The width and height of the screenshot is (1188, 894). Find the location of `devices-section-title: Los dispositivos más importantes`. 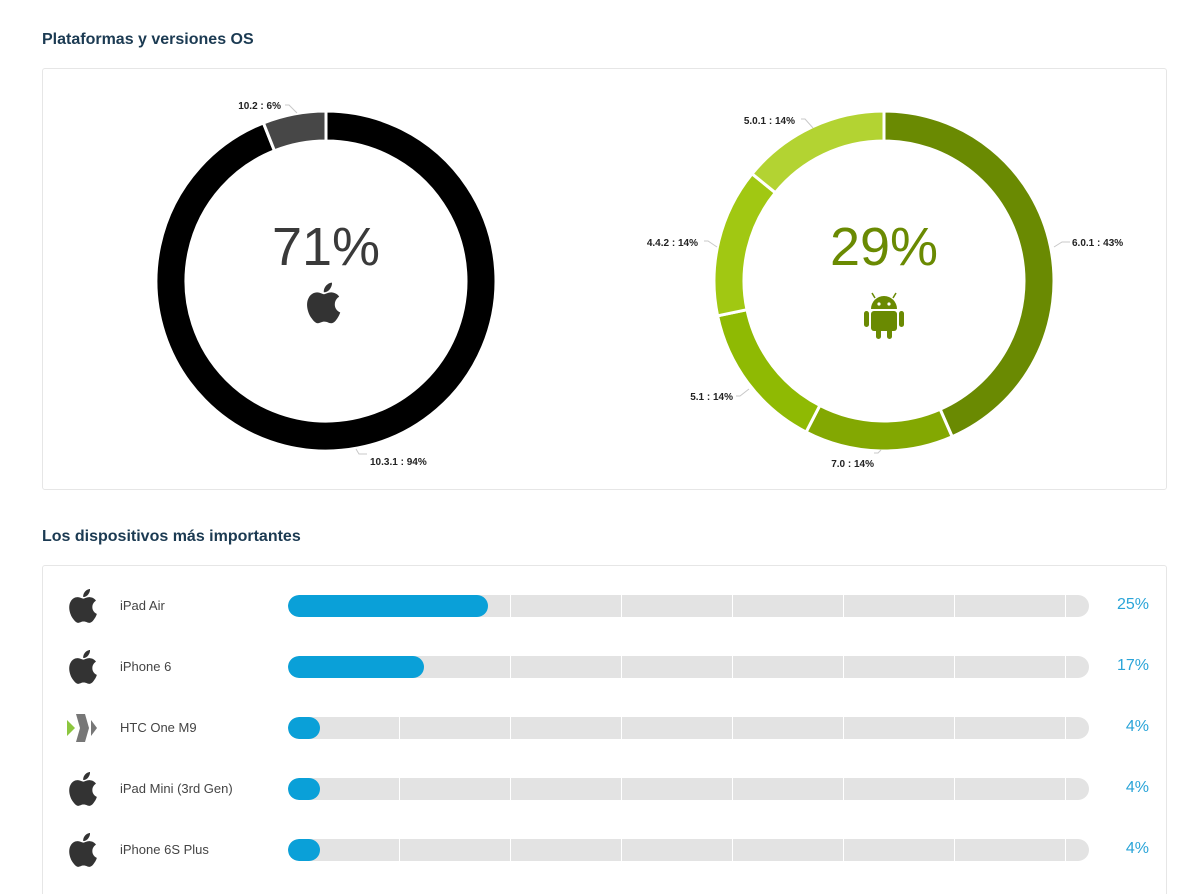

devices-section-title: Los dispositivos más importantes is located at coordinates (171, 536).